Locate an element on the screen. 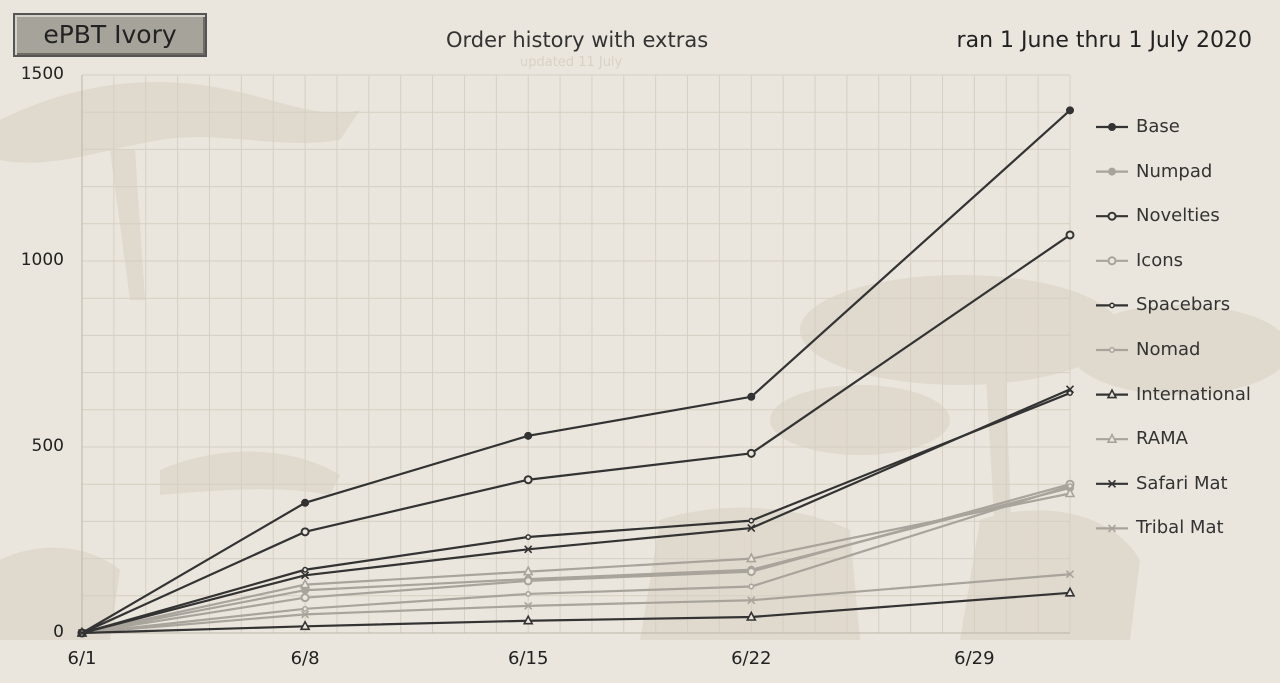  legend-label: Base is located at coordinates (1158, 126).